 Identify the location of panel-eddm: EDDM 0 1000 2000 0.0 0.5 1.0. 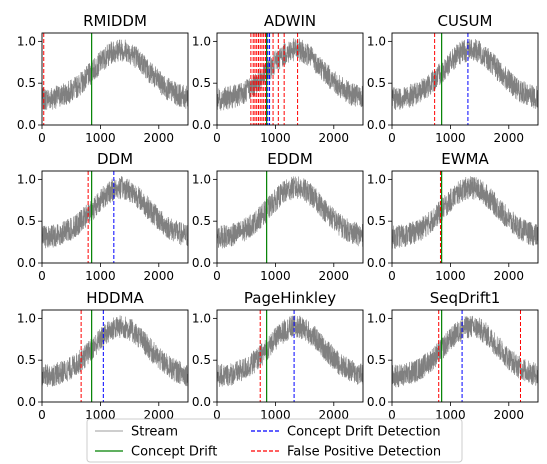
(278, 216).